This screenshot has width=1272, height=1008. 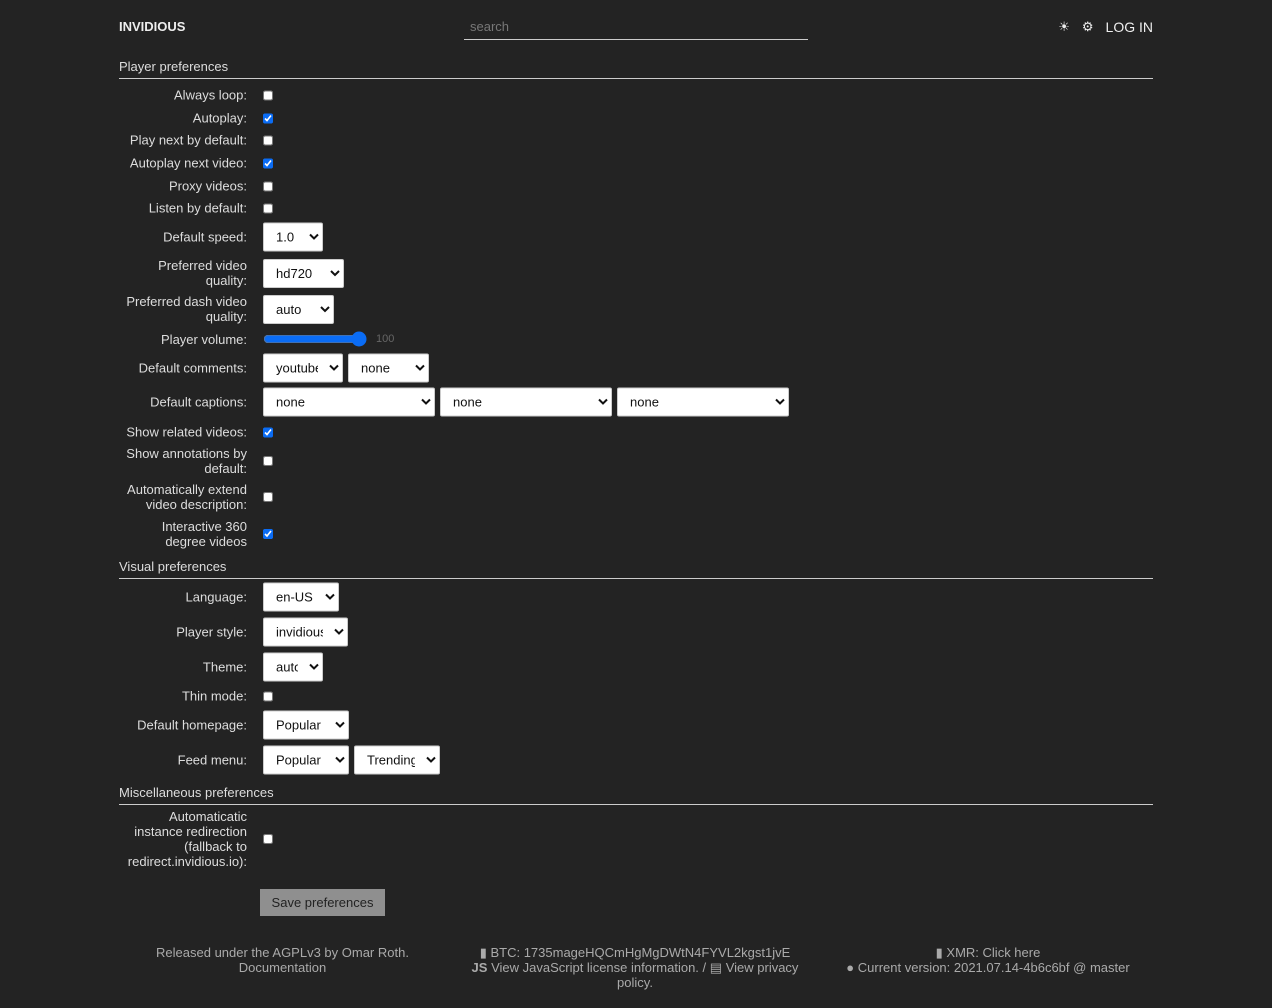 What do you see at coordinates (152, 26) in the screenshot?
I see `brand-logo: INVIDIOUS` at bounding box center [152, 26].